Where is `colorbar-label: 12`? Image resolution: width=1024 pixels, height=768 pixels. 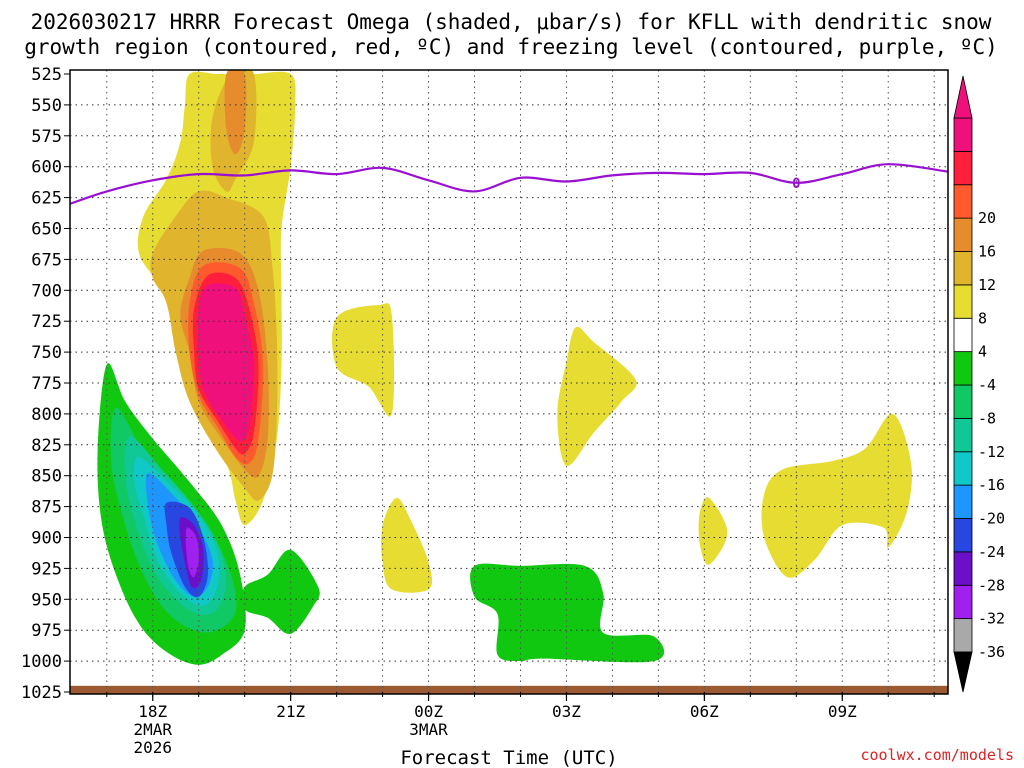 colorbar-label: 12 is located at coordinates (987, 285).